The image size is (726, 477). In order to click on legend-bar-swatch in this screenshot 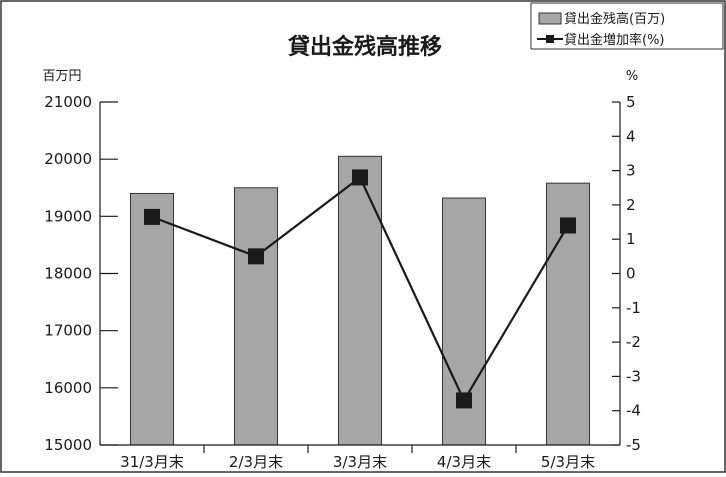, I will do `click(550, 18)`.